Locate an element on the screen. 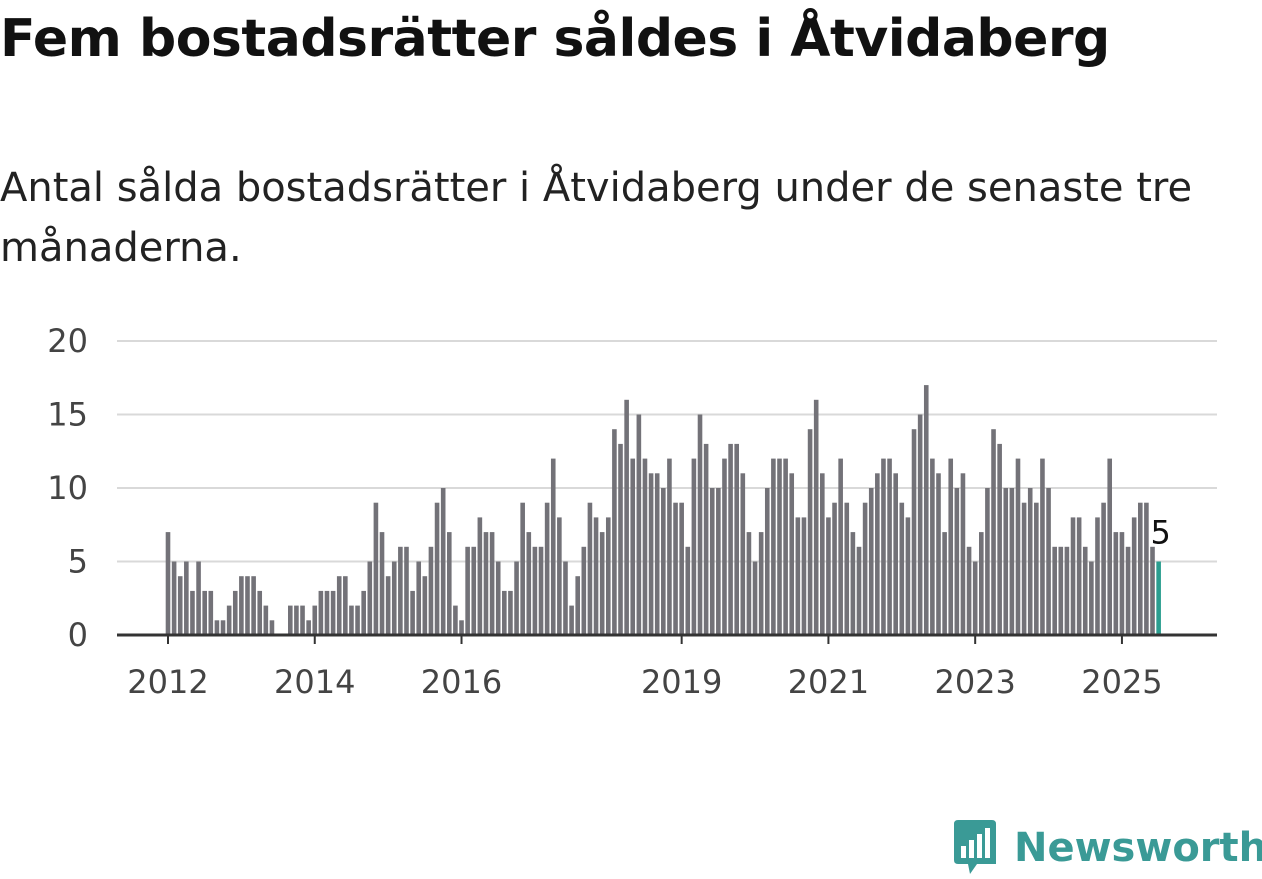  brand-name: Newsworthy is located at coordinates (1138, 848).